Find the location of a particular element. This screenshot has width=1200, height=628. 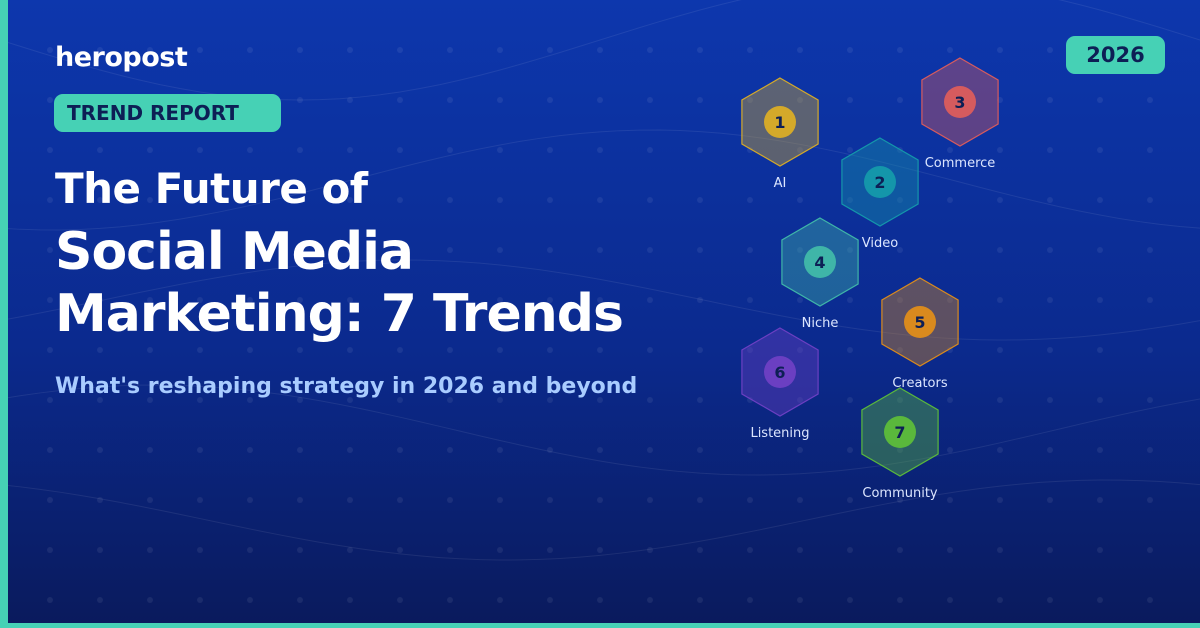

trend-label: Commerce is located at coordinates (960, 163).